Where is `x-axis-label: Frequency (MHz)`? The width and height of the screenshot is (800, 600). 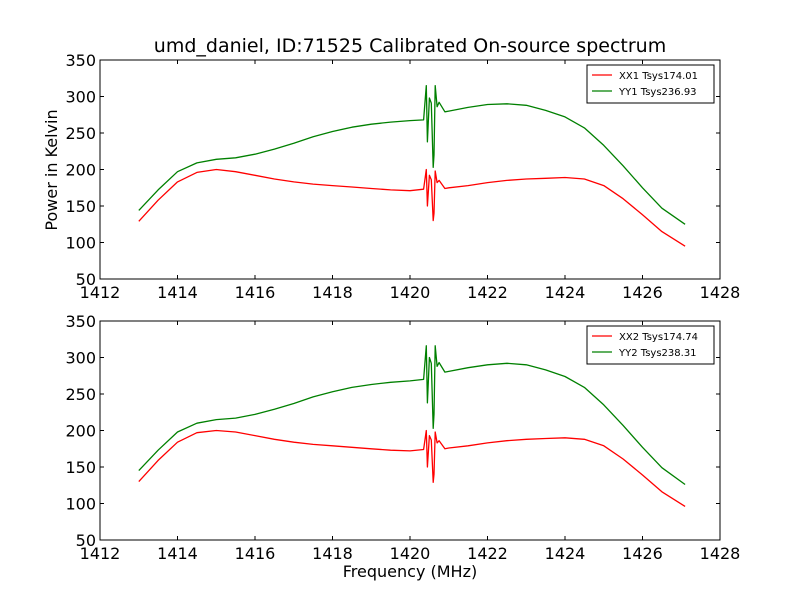
x-axis-label: Frequency (MHz) is located at coordinates (410, 571).